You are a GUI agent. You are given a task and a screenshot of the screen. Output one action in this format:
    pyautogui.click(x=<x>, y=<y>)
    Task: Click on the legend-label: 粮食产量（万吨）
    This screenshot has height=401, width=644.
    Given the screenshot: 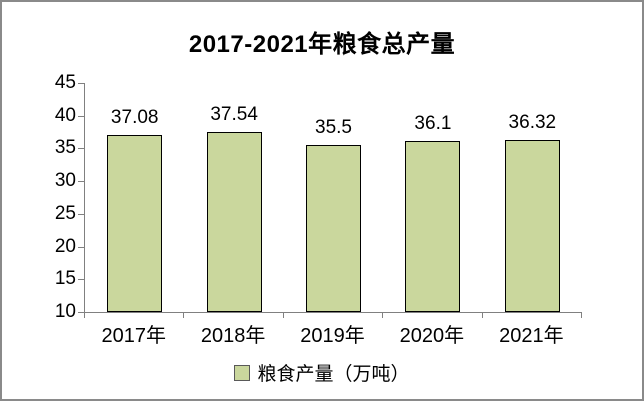 What is the action you would take?
    pyautogui.click(x=333, y=374)
    